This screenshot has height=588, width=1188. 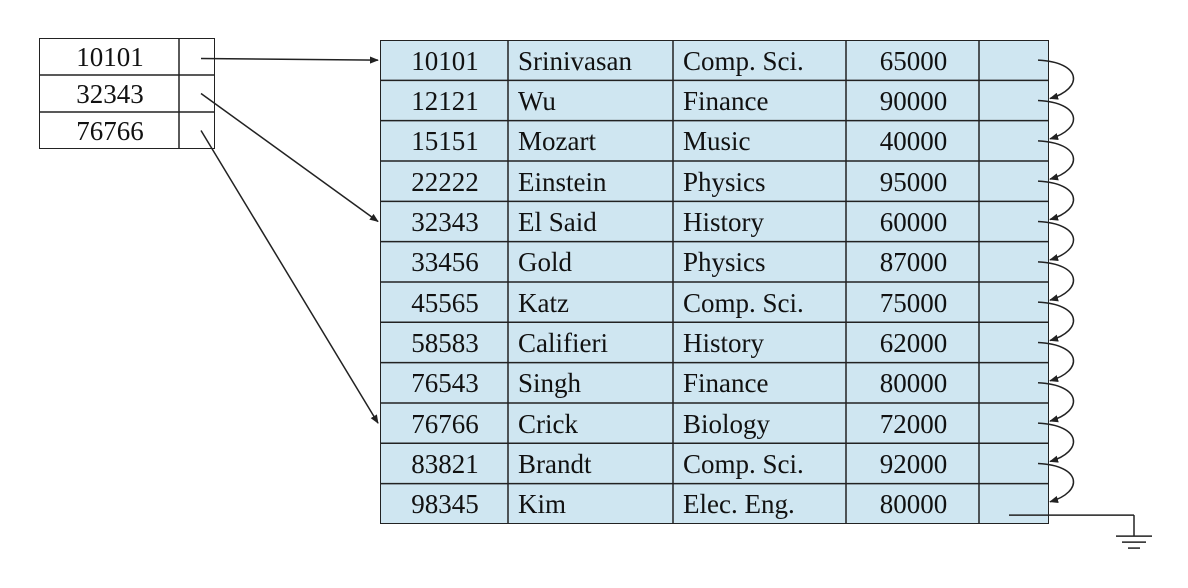 What do you see at coordinates (445, 60) in the screenshot?
I see `record-id: 10101` at bounding box center [445, 60].